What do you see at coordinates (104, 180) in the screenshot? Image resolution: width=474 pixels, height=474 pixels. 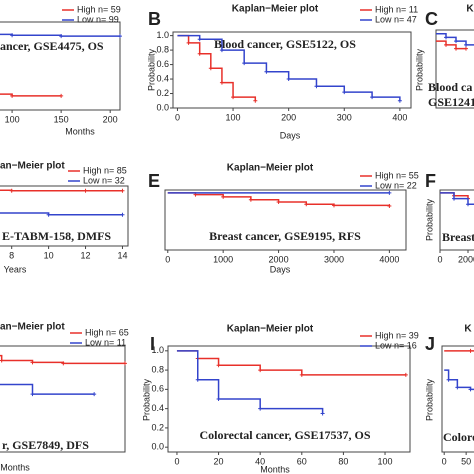 I see `legend-label: Low n= 32` at bounding box center [104, 180].